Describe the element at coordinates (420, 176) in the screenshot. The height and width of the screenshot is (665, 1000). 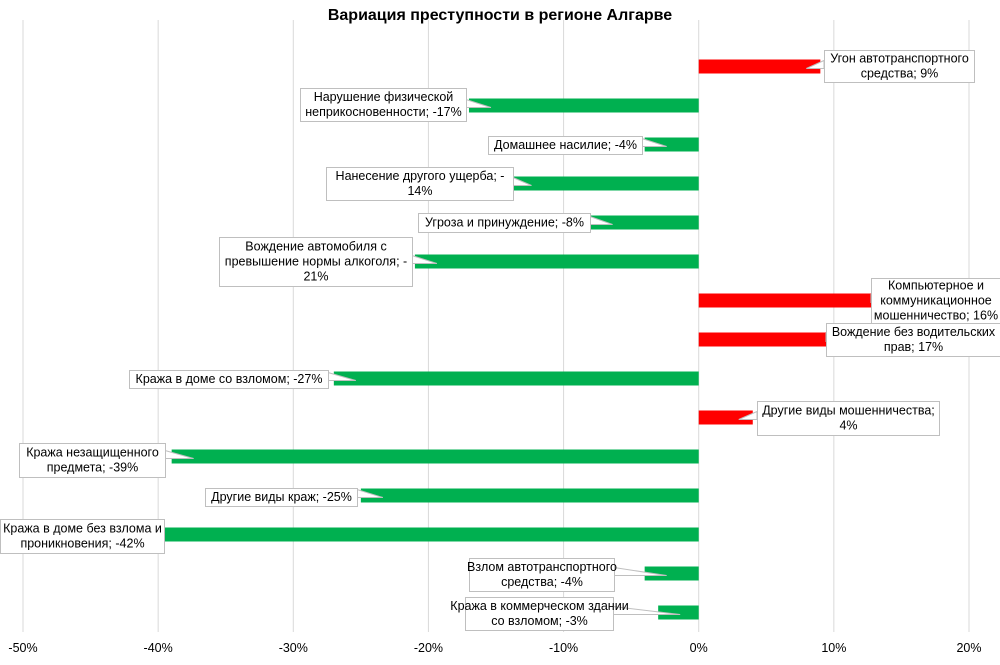
I see `data-label: Нанесение другого ущерба; -` at that location.